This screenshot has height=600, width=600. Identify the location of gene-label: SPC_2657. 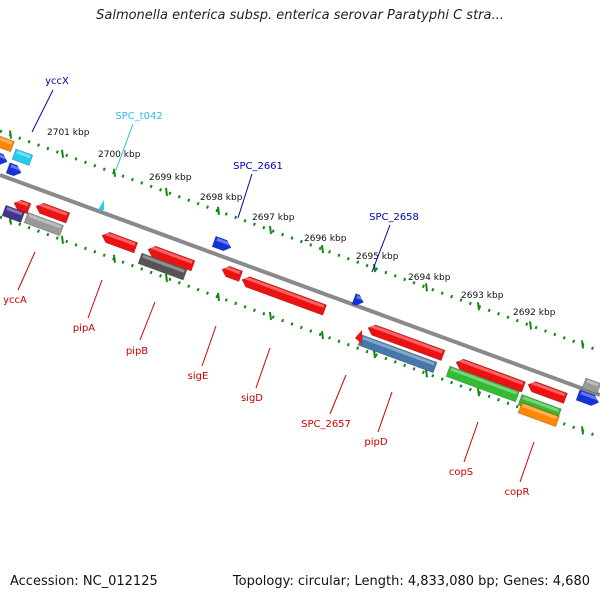
(326, 424).